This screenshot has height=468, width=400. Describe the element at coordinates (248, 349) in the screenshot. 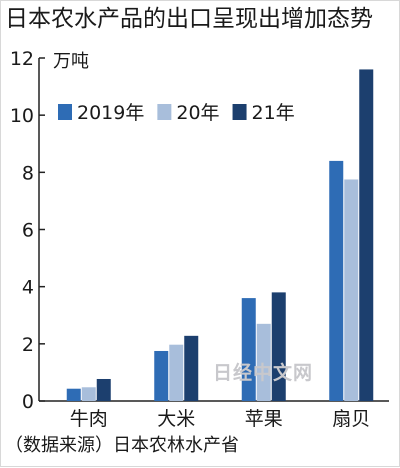

I see `bar-苹果-2019年` at that location.